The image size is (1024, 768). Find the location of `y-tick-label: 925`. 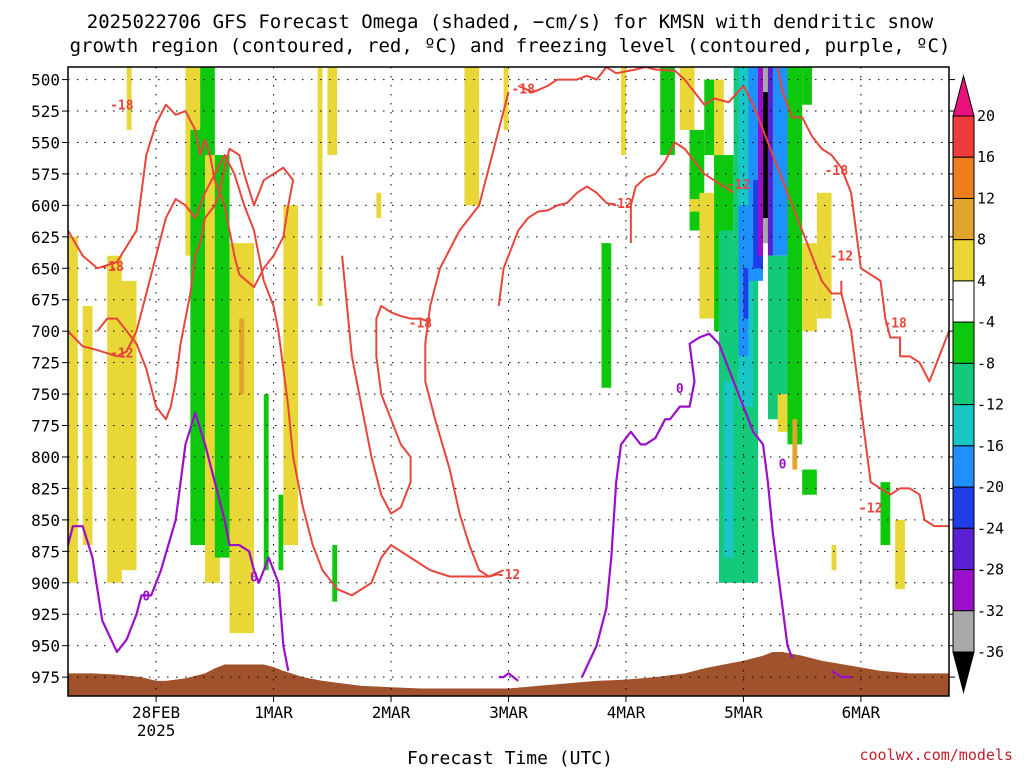

y-tick-label: 925 is located at coordinates (45, 614).